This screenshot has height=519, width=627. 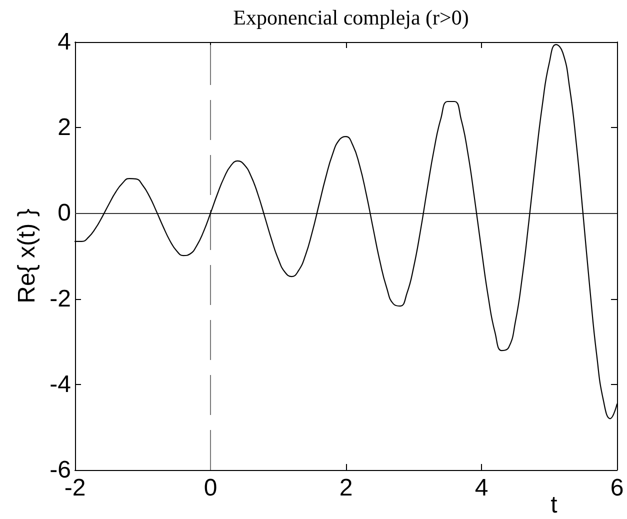 What do you see at coordinates (346, 488) in the screenshot?
I see `x-tick-label: 2` at bounding box center [346, 488].